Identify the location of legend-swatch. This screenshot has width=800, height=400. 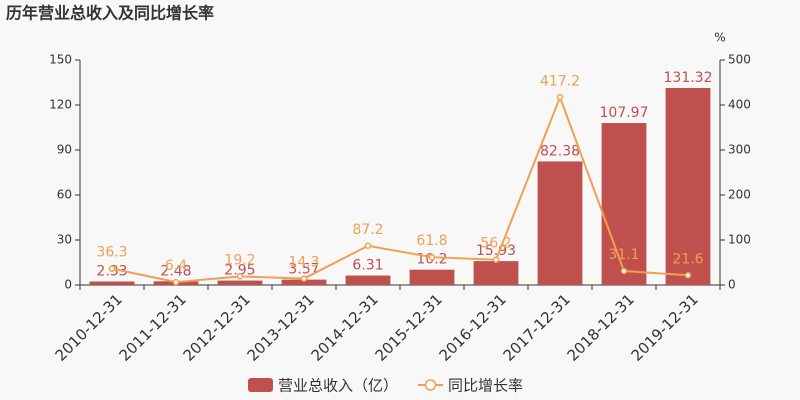
(260, 385).